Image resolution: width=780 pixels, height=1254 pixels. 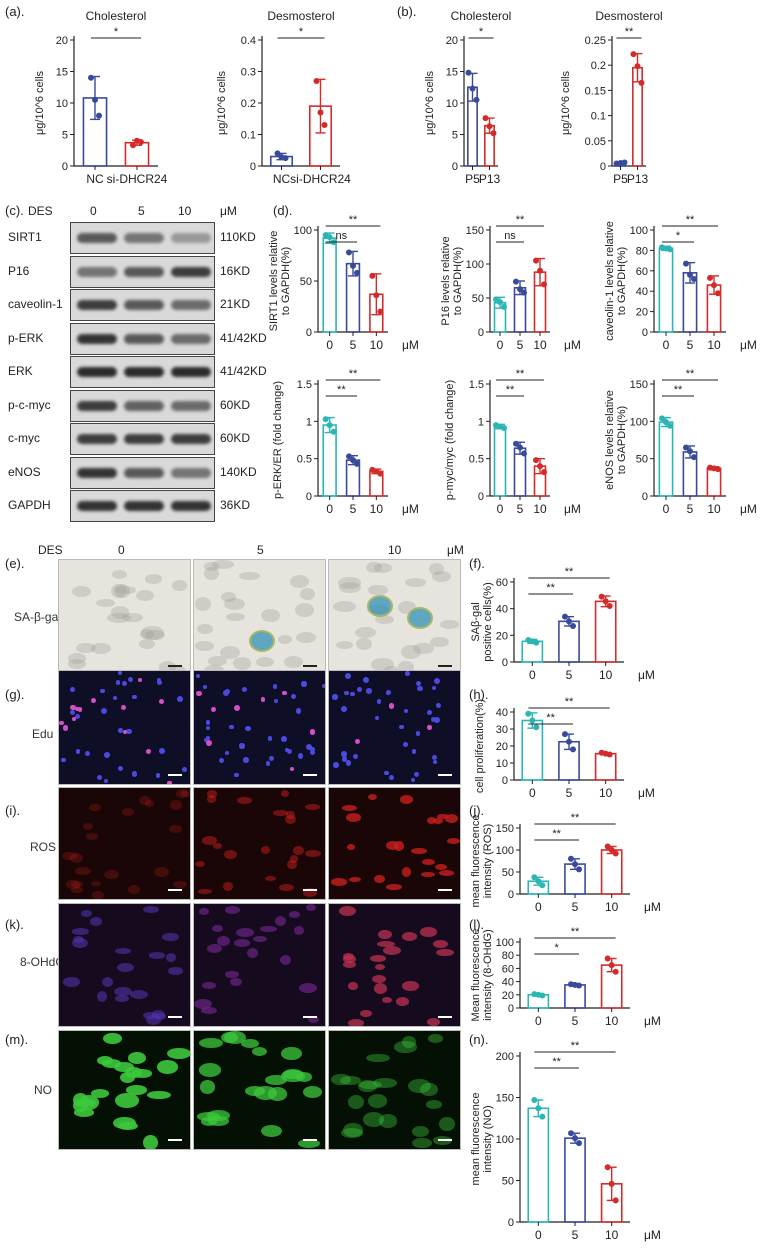 I want to click on y-axis-label-line: P16 levels relative, so click(x=446, y=280).